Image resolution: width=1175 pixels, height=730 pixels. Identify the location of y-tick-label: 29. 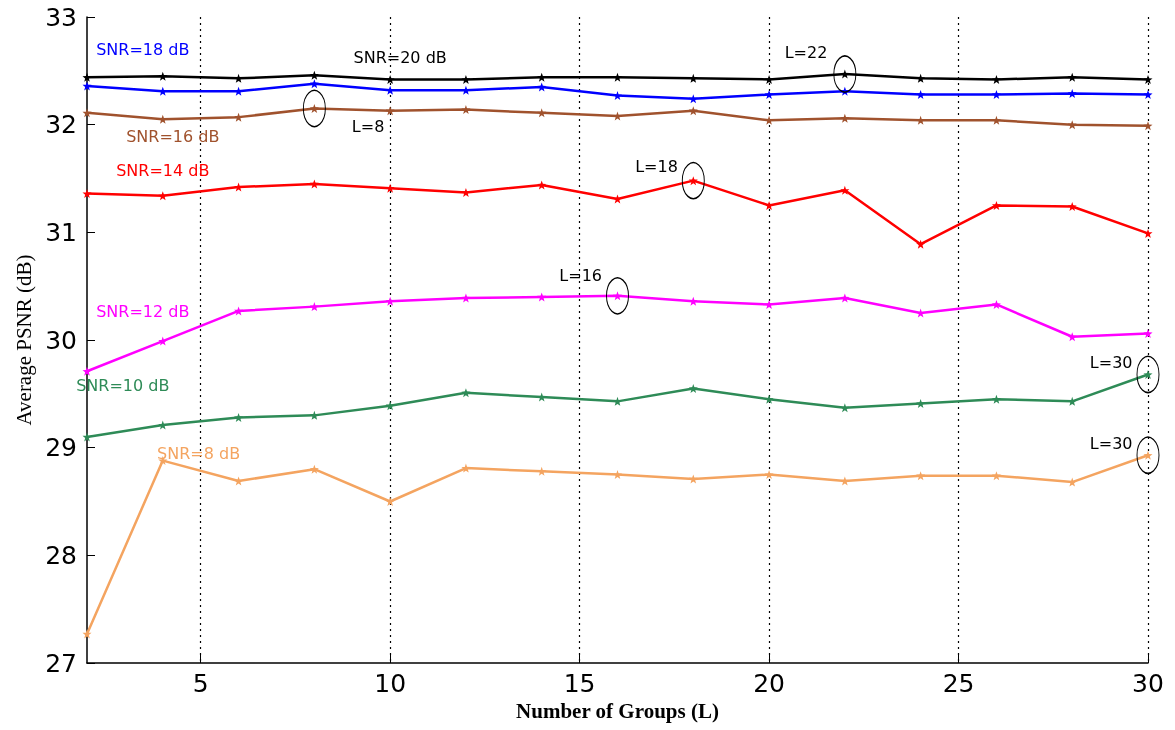
(61, 448).